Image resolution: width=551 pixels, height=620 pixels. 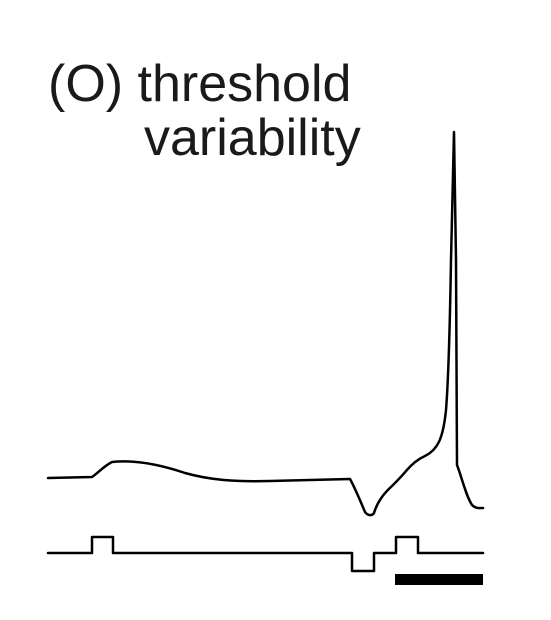 What do you see at coordinates (439, 579) in the screenshot?
I see `scale-bar` at bounding box center [439, 579].